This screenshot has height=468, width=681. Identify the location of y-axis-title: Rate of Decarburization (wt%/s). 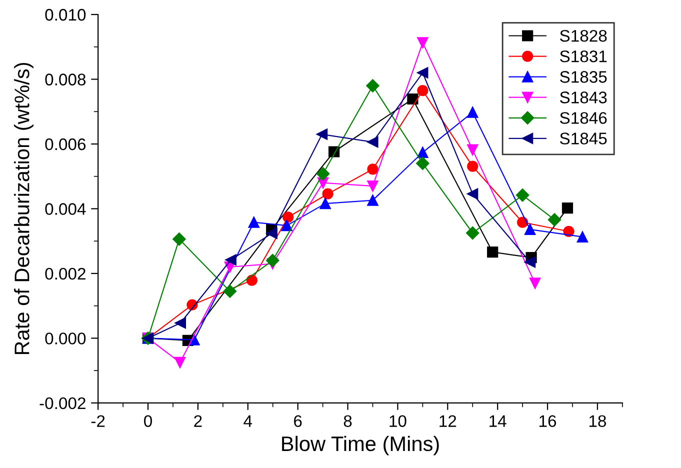
(24, 208).